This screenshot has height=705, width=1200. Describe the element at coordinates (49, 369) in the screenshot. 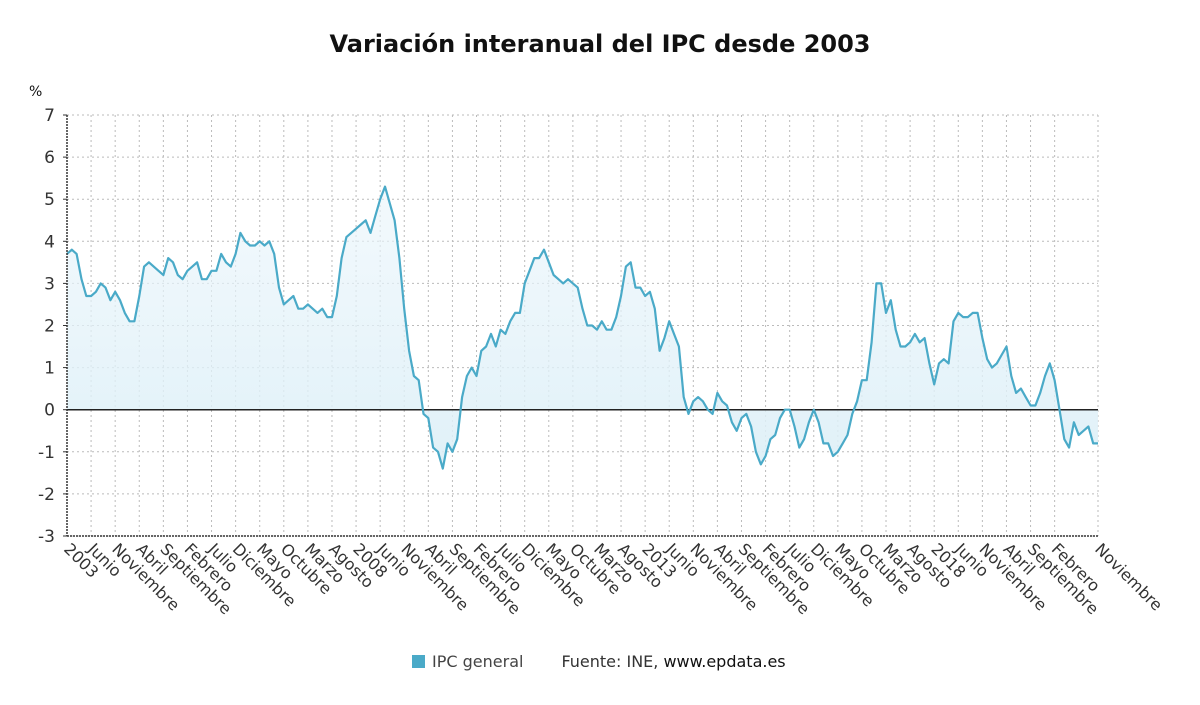

I see `y-tick-label: 1` at that location.